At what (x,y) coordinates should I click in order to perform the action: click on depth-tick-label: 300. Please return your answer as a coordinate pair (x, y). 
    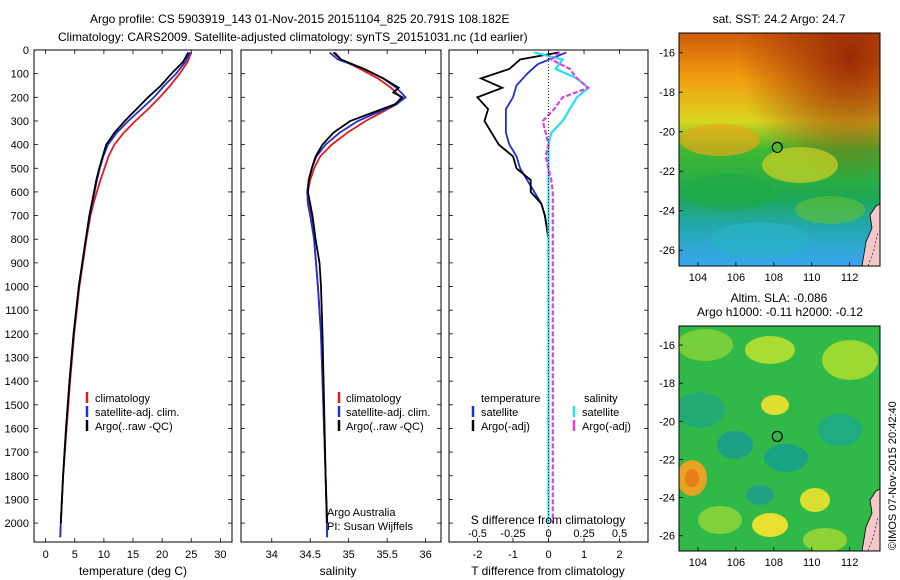
    Looking at the image, I should click on (20, 122).